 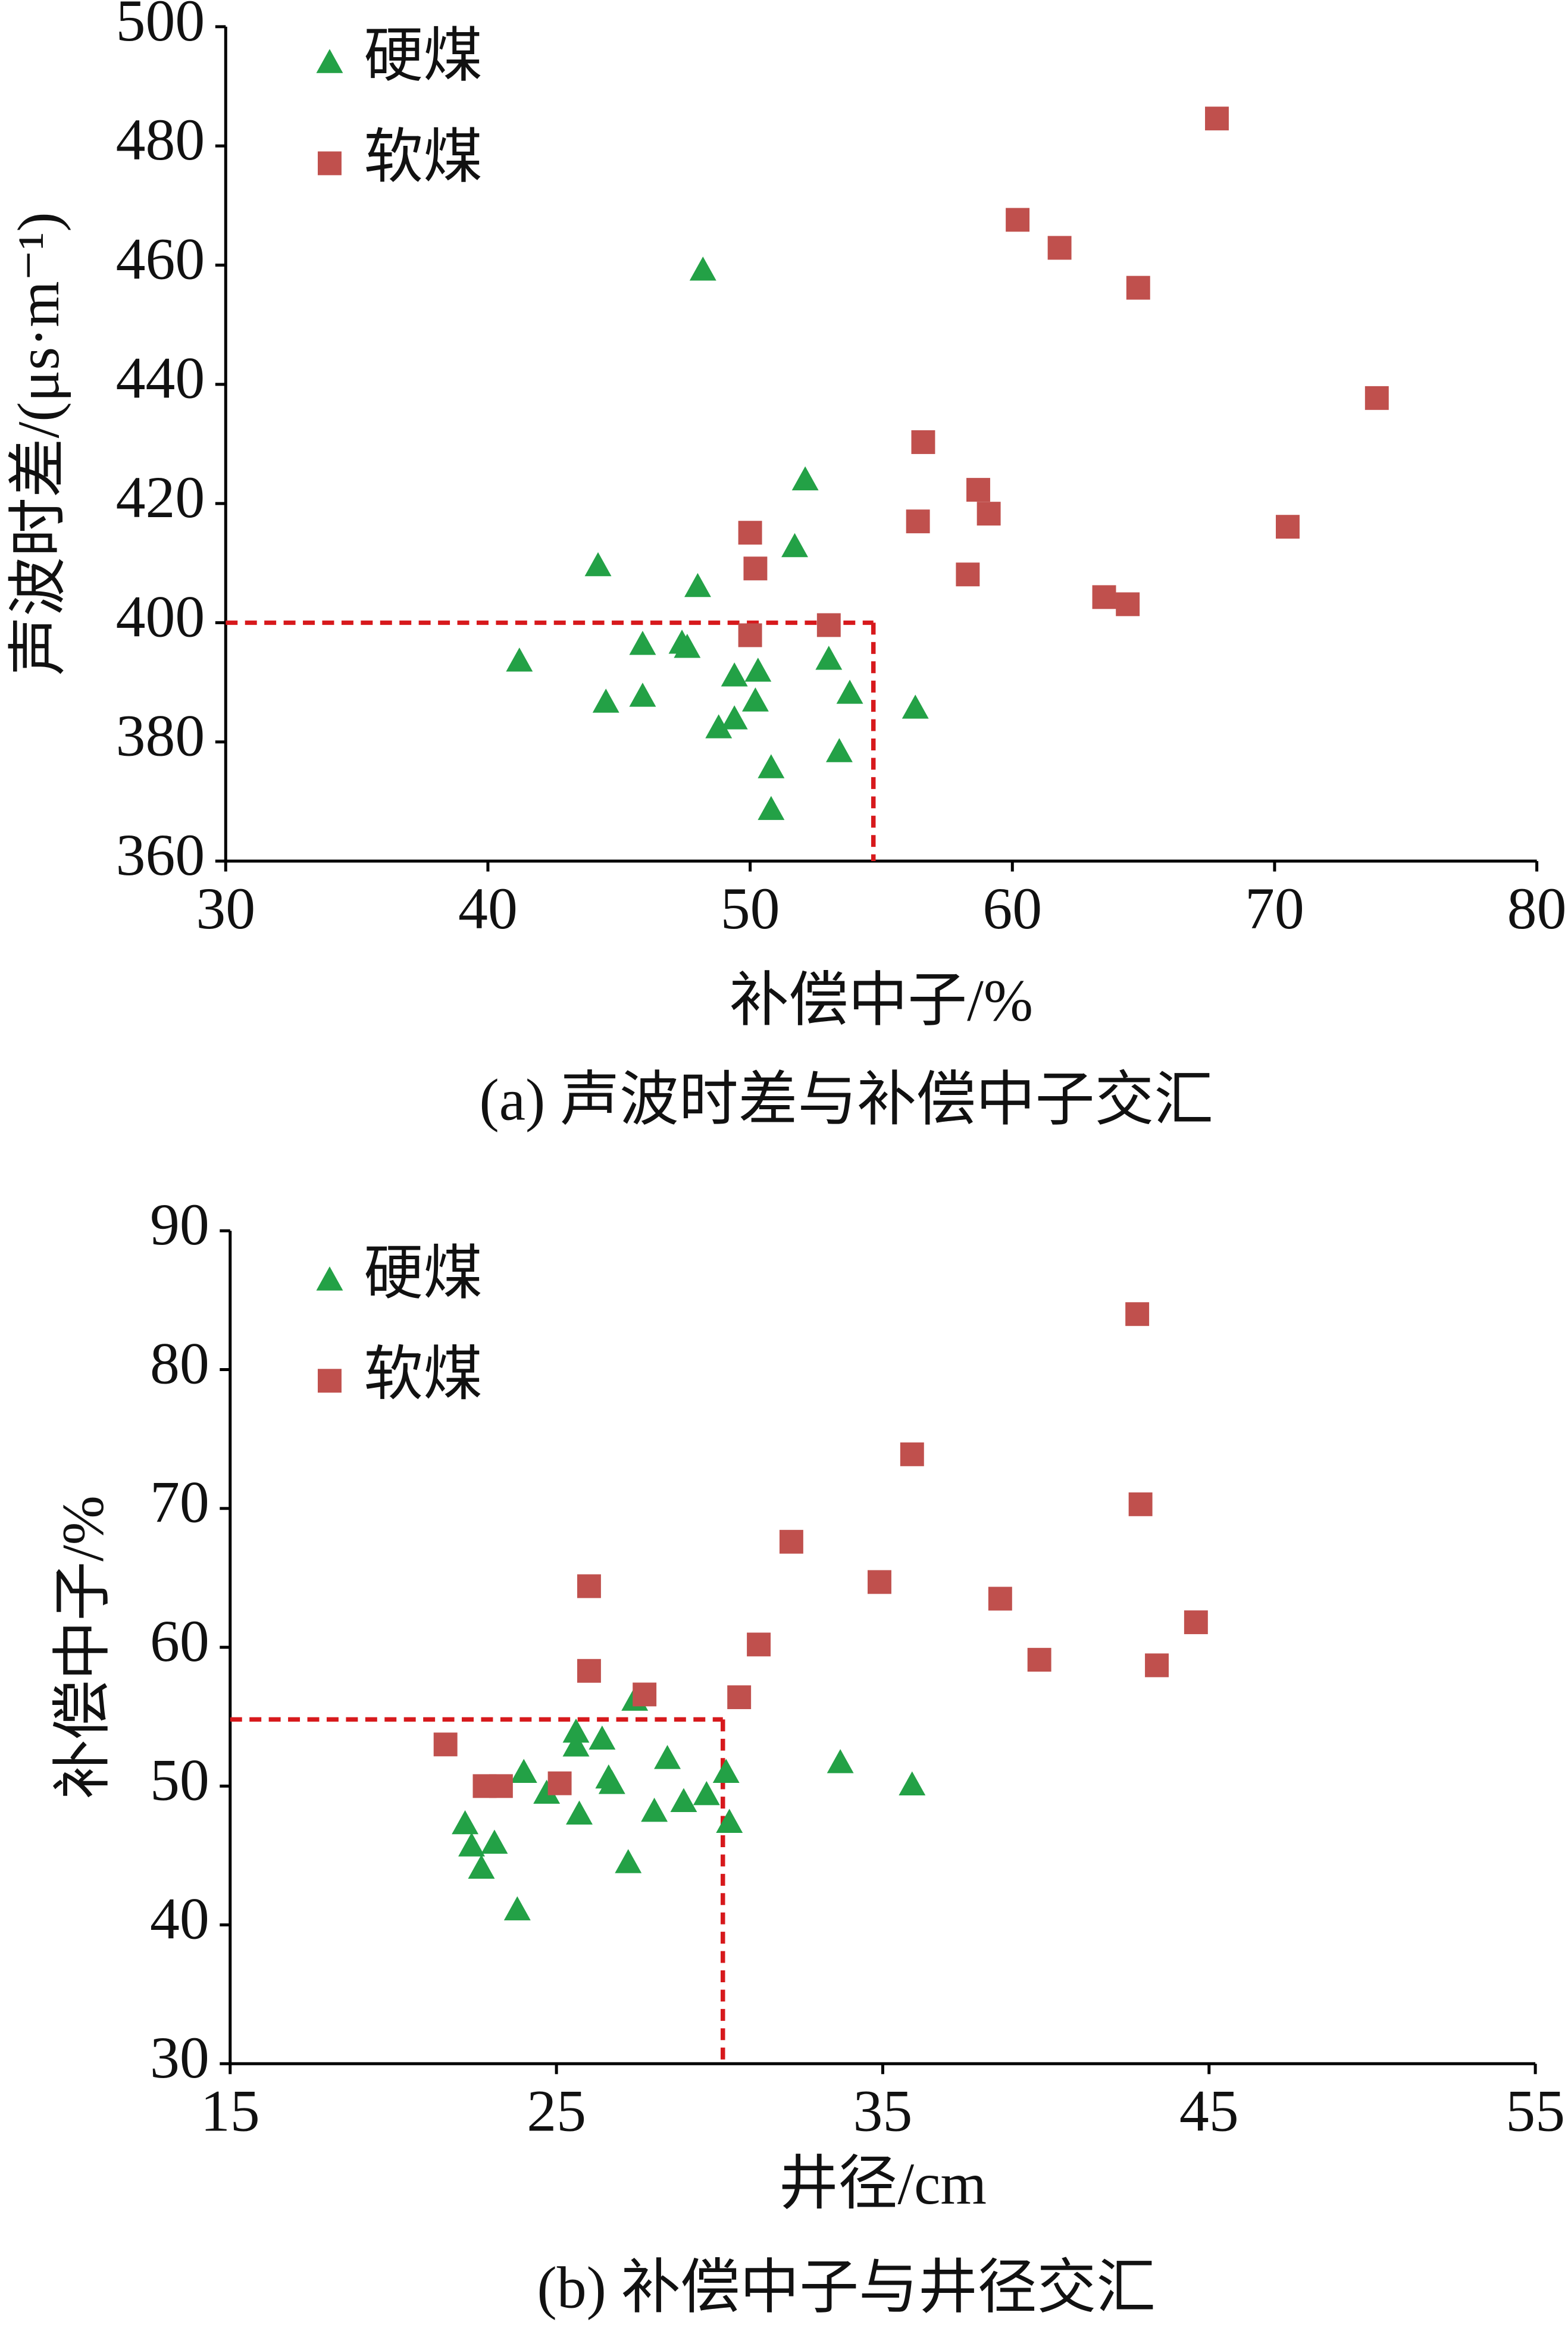 I want to click on y-tick-label: 400, so click(x=160, y=616).